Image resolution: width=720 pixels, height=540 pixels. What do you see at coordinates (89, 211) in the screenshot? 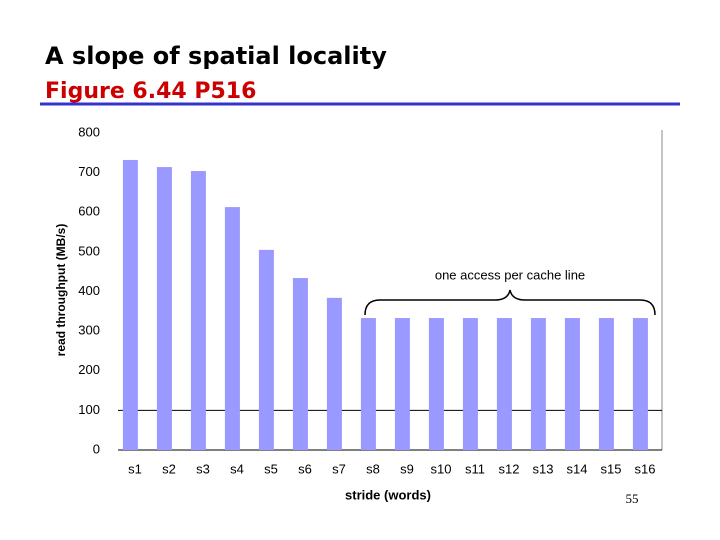
I see `y-tick-label: 600` at bounding box center [89, 211].